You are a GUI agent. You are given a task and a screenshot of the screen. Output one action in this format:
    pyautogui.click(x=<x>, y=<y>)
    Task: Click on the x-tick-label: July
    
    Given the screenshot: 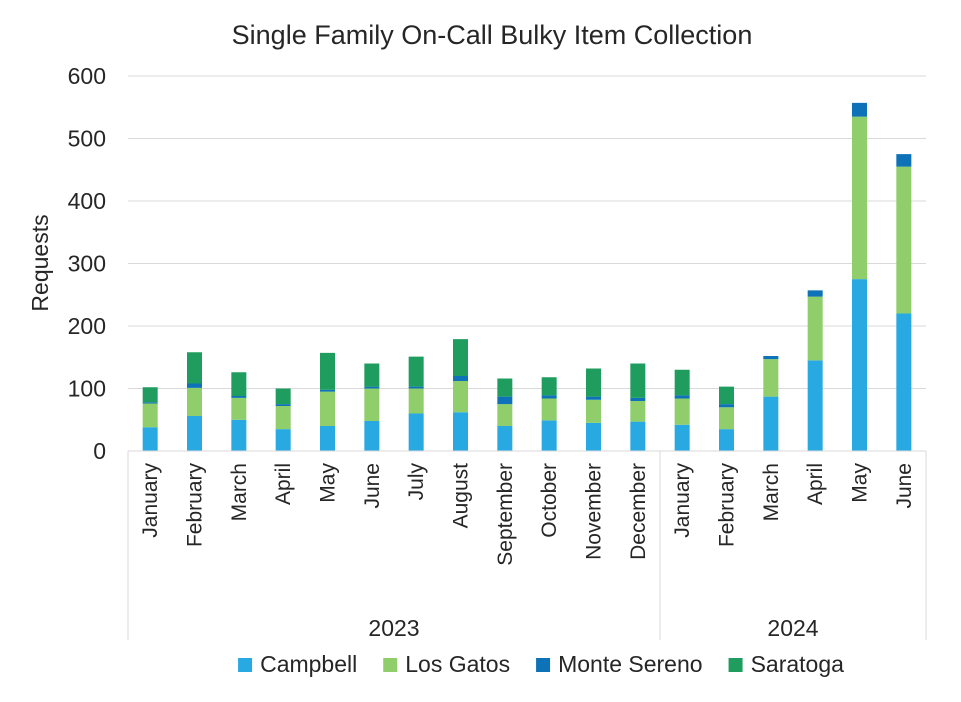 What is the action you would take?
    pyautogui.click(x=416, y=482)
    